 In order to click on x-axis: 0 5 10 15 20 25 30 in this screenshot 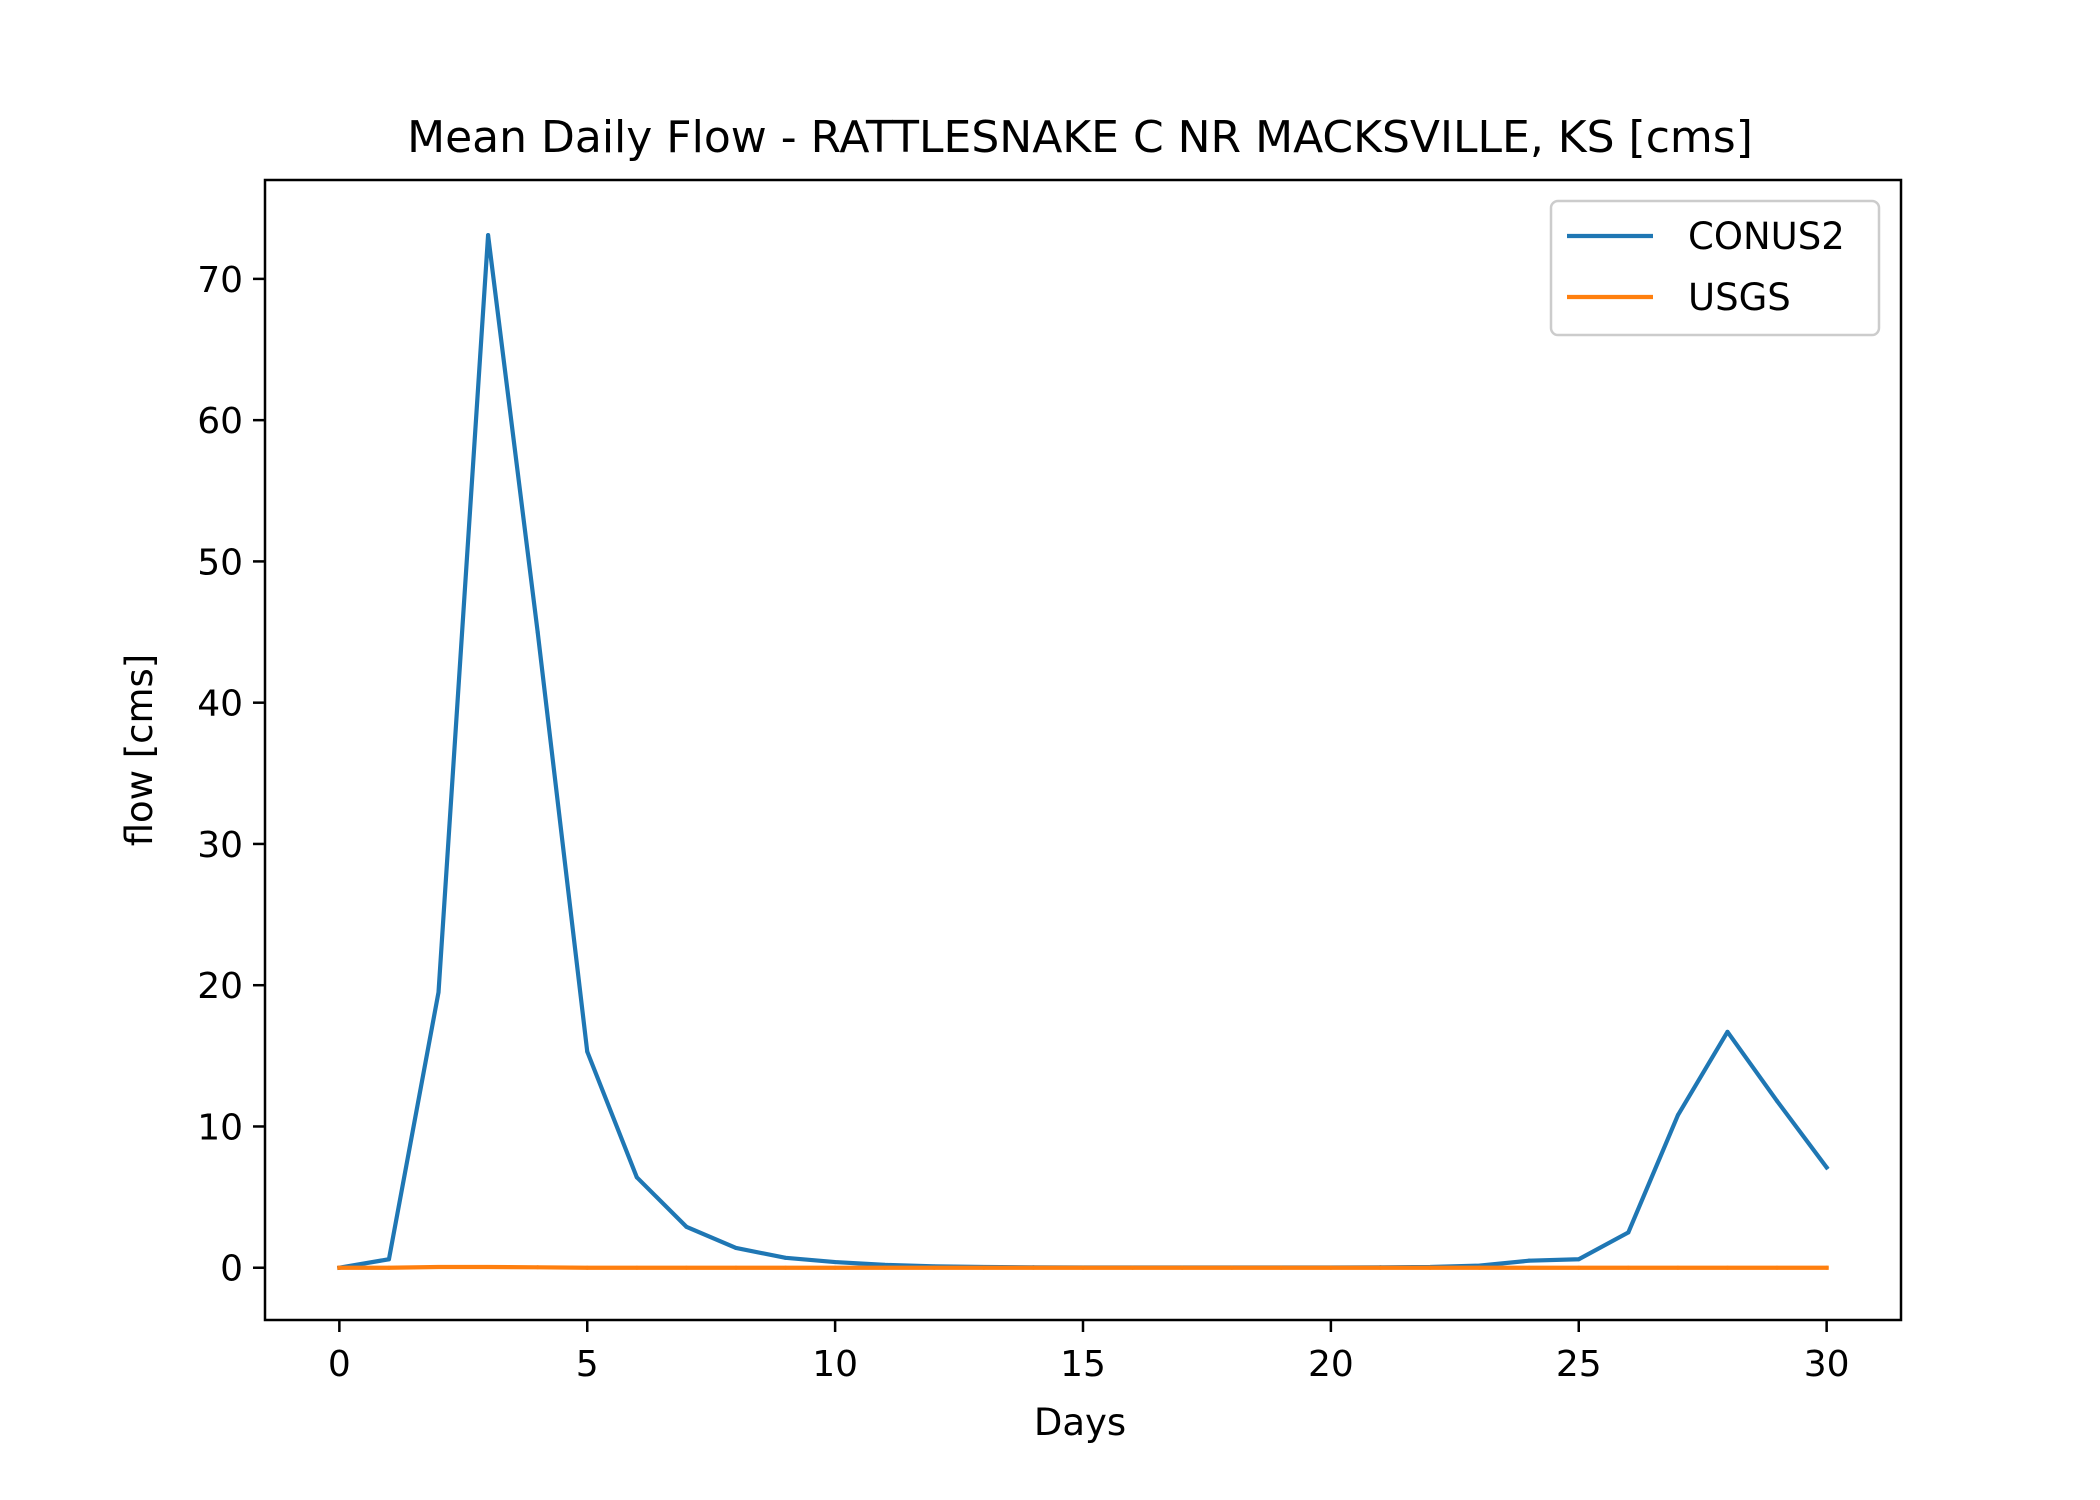, I will do `click(1089, 1352)`.